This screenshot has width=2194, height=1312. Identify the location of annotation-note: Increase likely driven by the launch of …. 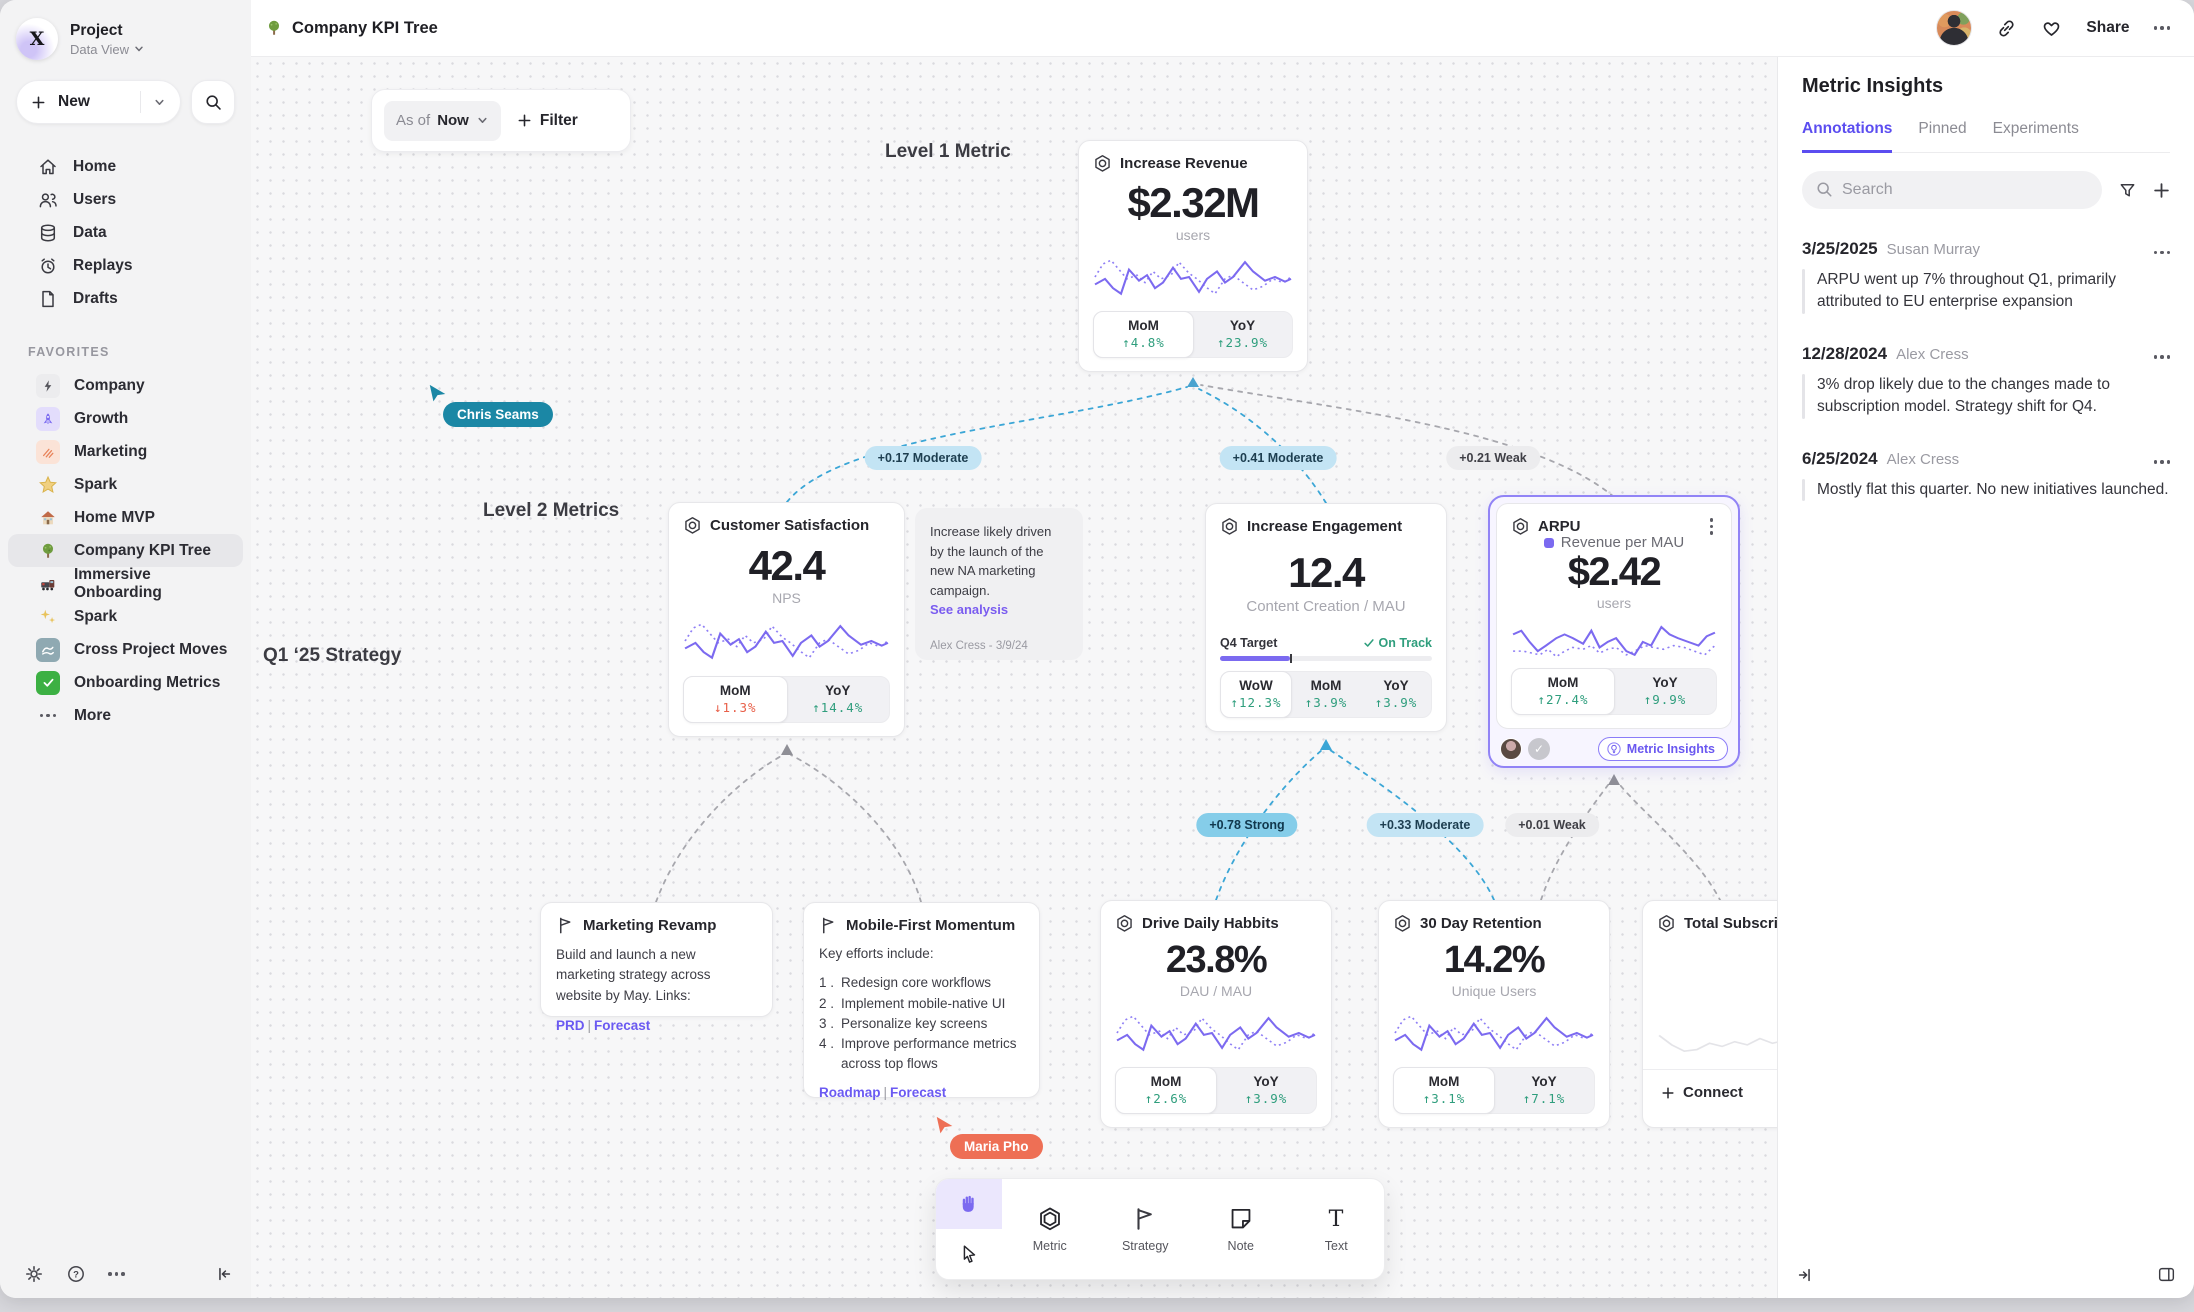
(999, 584).